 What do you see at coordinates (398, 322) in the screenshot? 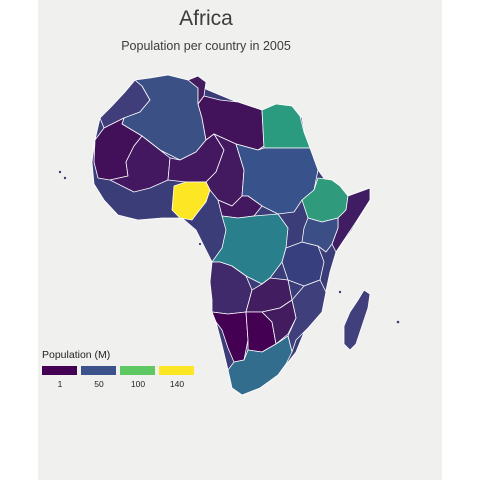
I see `island-mauritius` at bounding box center [398, 322].